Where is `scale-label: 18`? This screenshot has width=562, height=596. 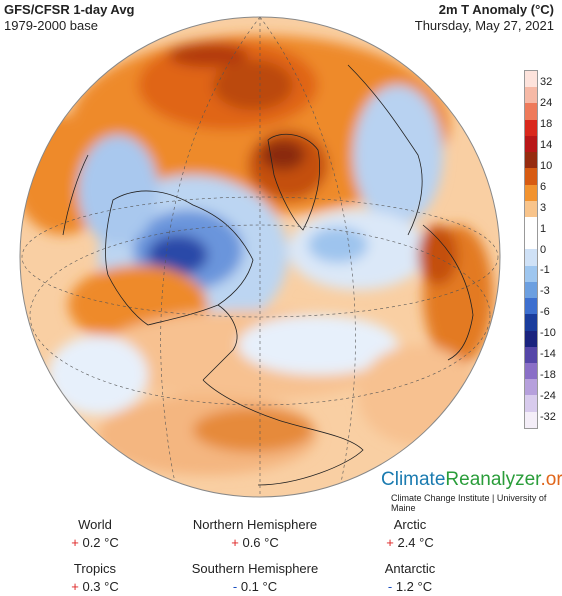
scale-label: 18 is located at coordinates (546, 123).